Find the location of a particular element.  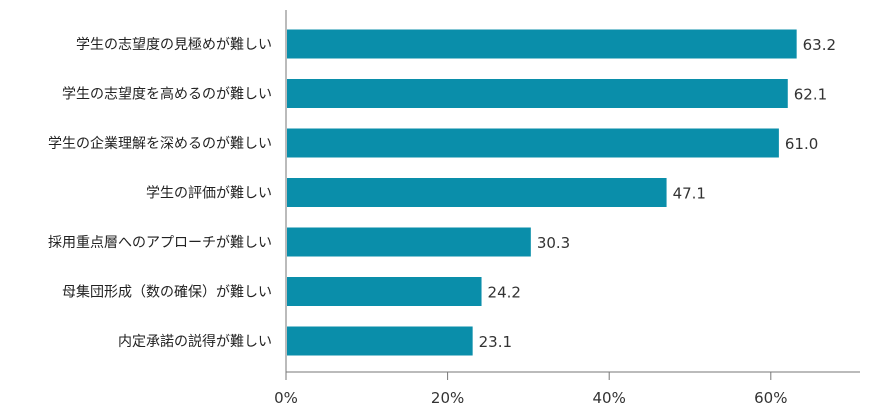

category-label: 採用重点層へのアプローチが難しい is located at coordinates (160, 243).